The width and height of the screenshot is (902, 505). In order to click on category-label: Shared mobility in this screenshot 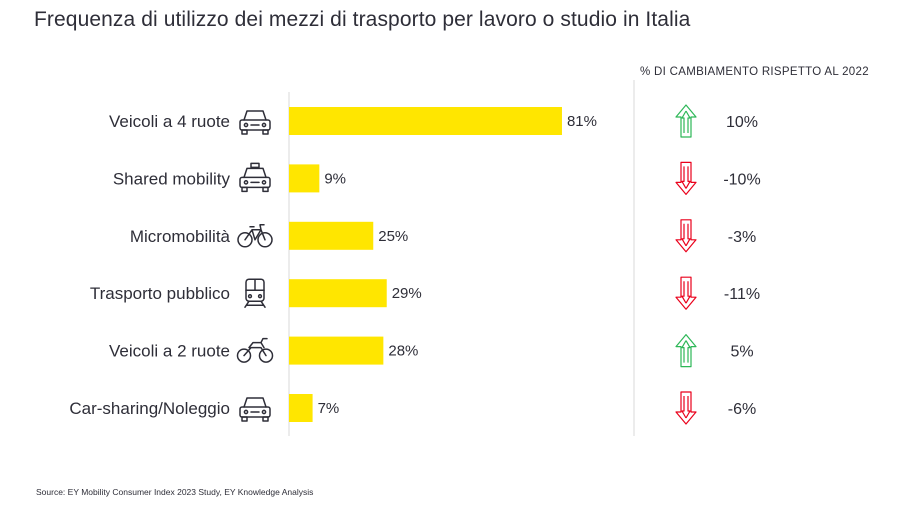, I will do `click(172, 178)`.